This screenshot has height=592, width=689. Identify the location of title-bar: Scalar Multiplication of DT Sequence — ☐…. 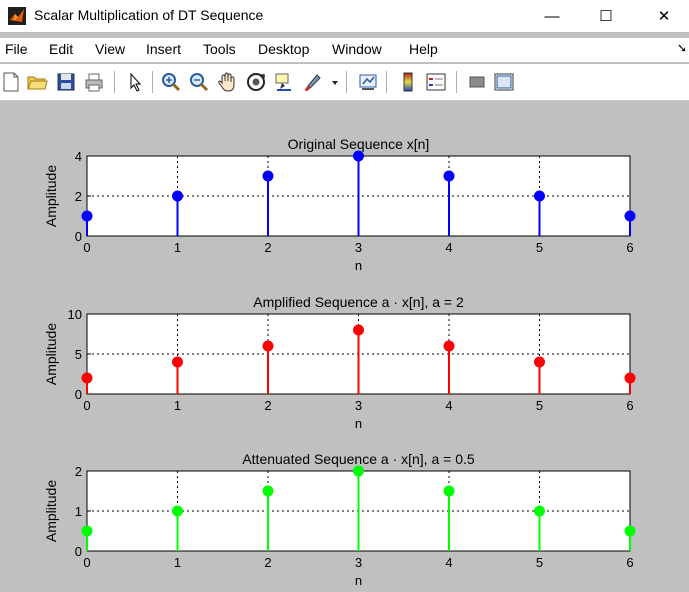
(344, 16).